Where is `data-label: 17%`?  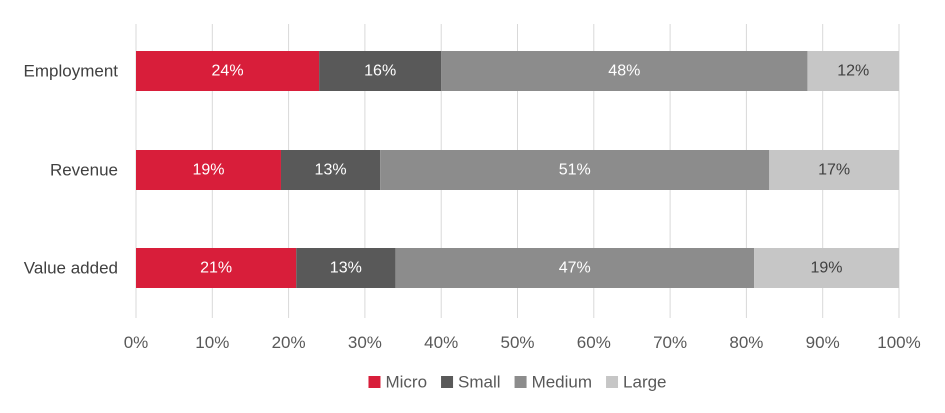 data-label: 17% is located at coordinates (834, 170).